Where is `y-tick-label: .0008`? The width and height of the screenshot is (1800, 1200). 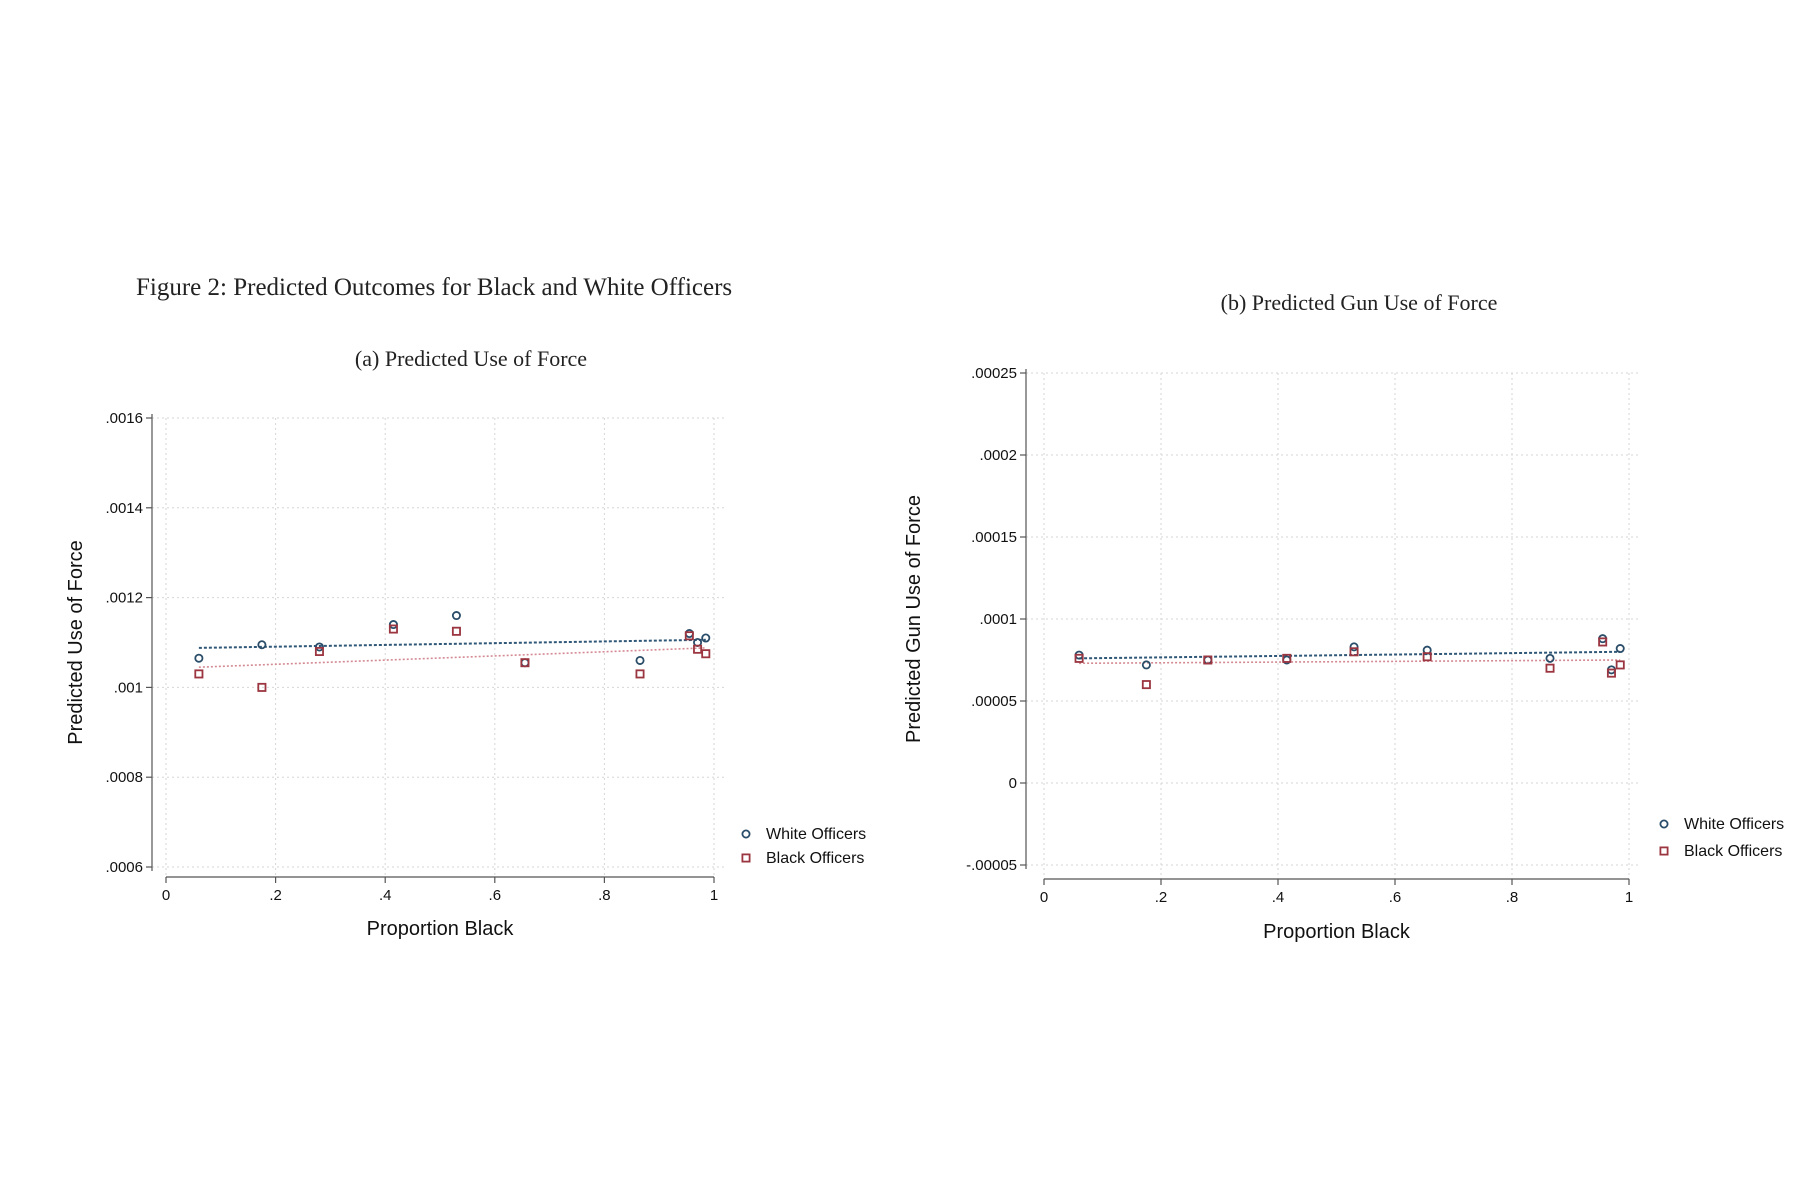 y-tick-label: .0008 is located at coordinates (124, 777).